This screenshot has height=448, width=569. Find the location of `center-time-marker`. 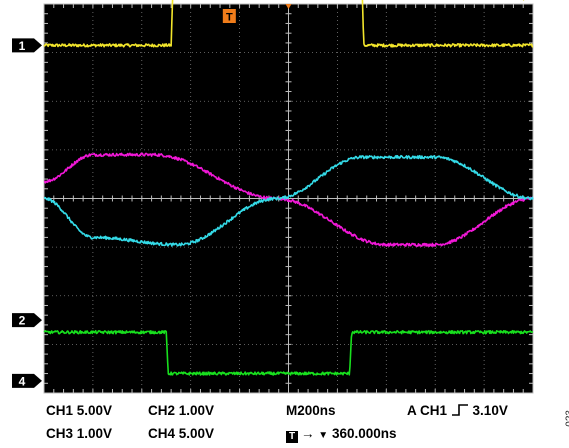

center-time-marker is located at coordinates (288, 6).